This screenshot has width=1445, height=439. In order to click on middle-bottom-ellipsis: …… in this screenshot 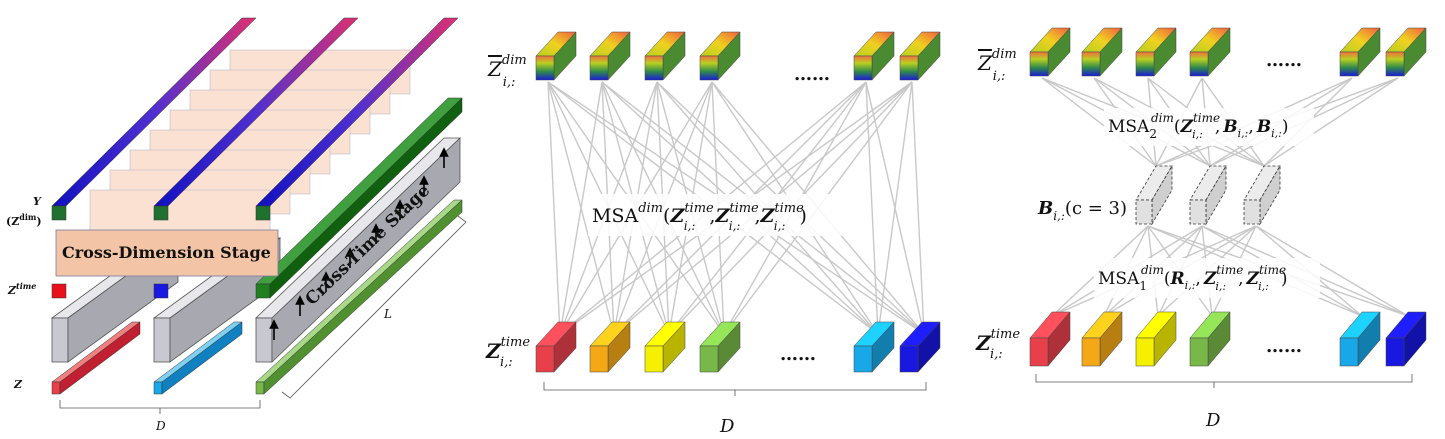, I will do `click(798, 354)`.